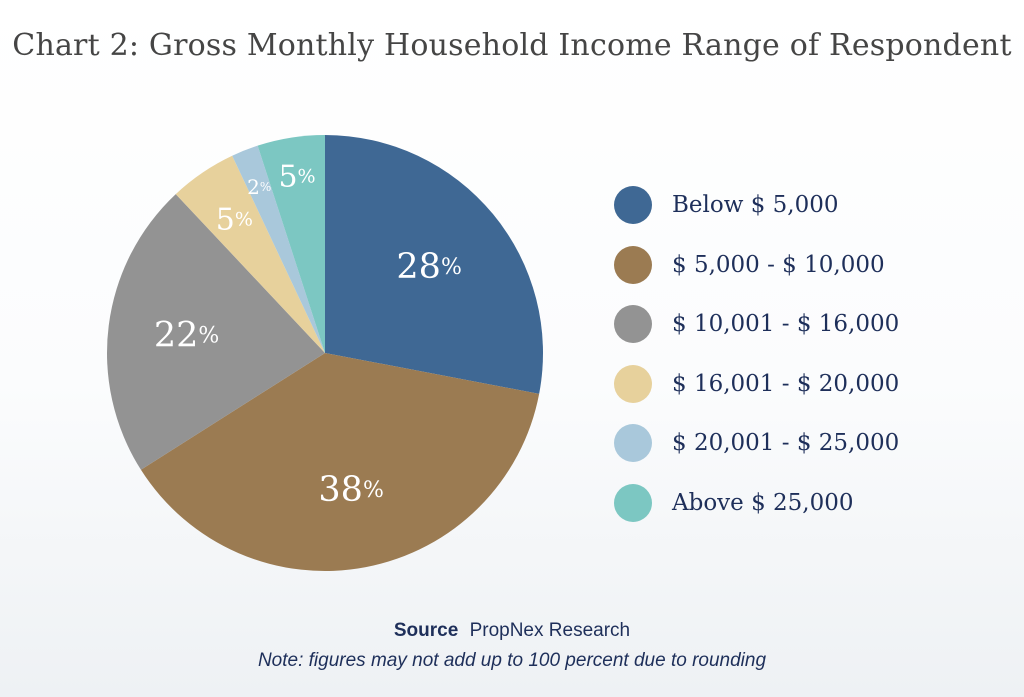  I want to click on legend-label: $ 10,001 - $ 16,000, so click(786, 324).